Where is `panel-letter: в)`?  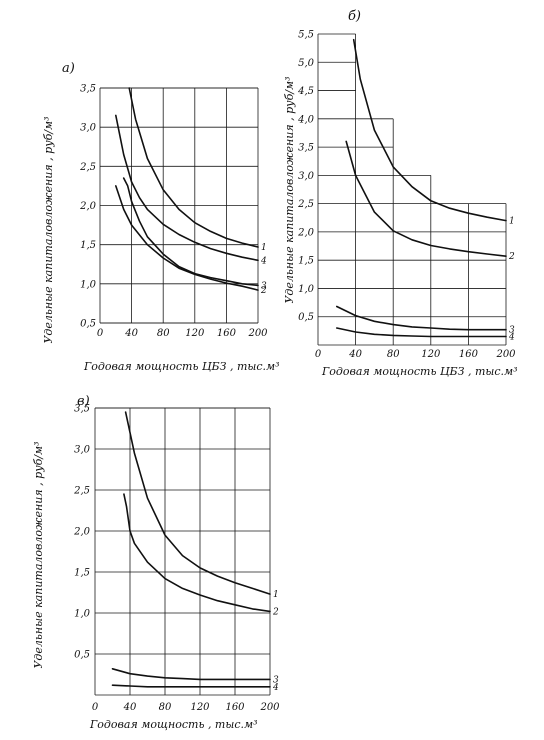
panel-letter: в) is located at coordinates (83, 401).